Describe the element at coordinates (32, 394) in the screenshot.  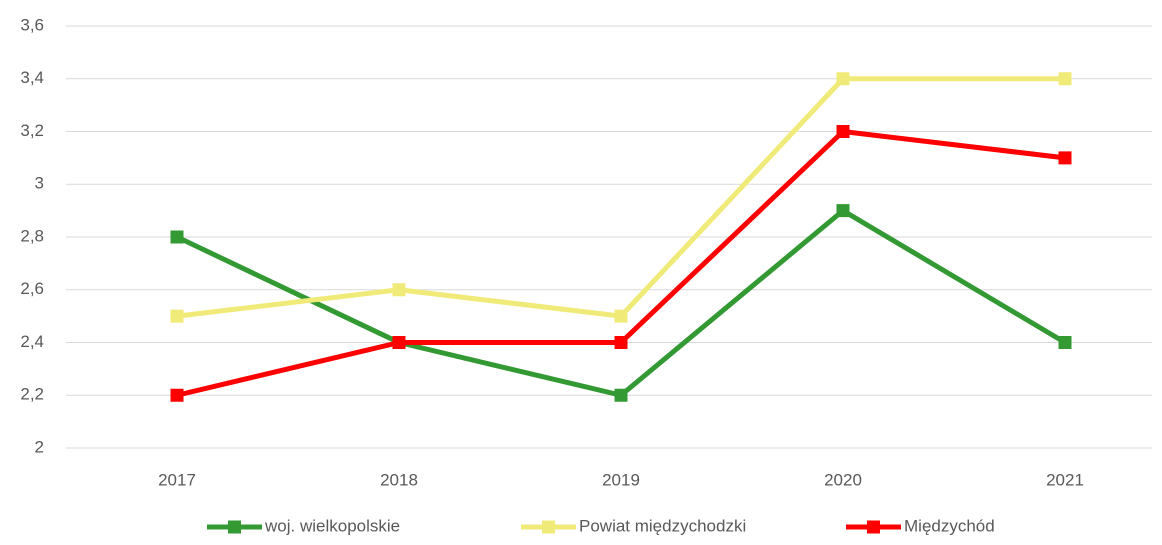
I see `y-tick-label: 2,2` at that location.